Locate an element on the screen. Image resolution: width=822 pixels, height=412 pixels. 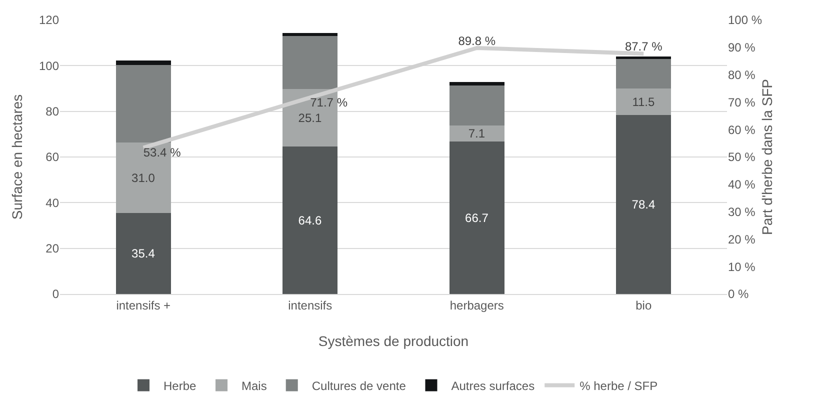
y-tick-label: 120 is located at coordinates (49, 20).